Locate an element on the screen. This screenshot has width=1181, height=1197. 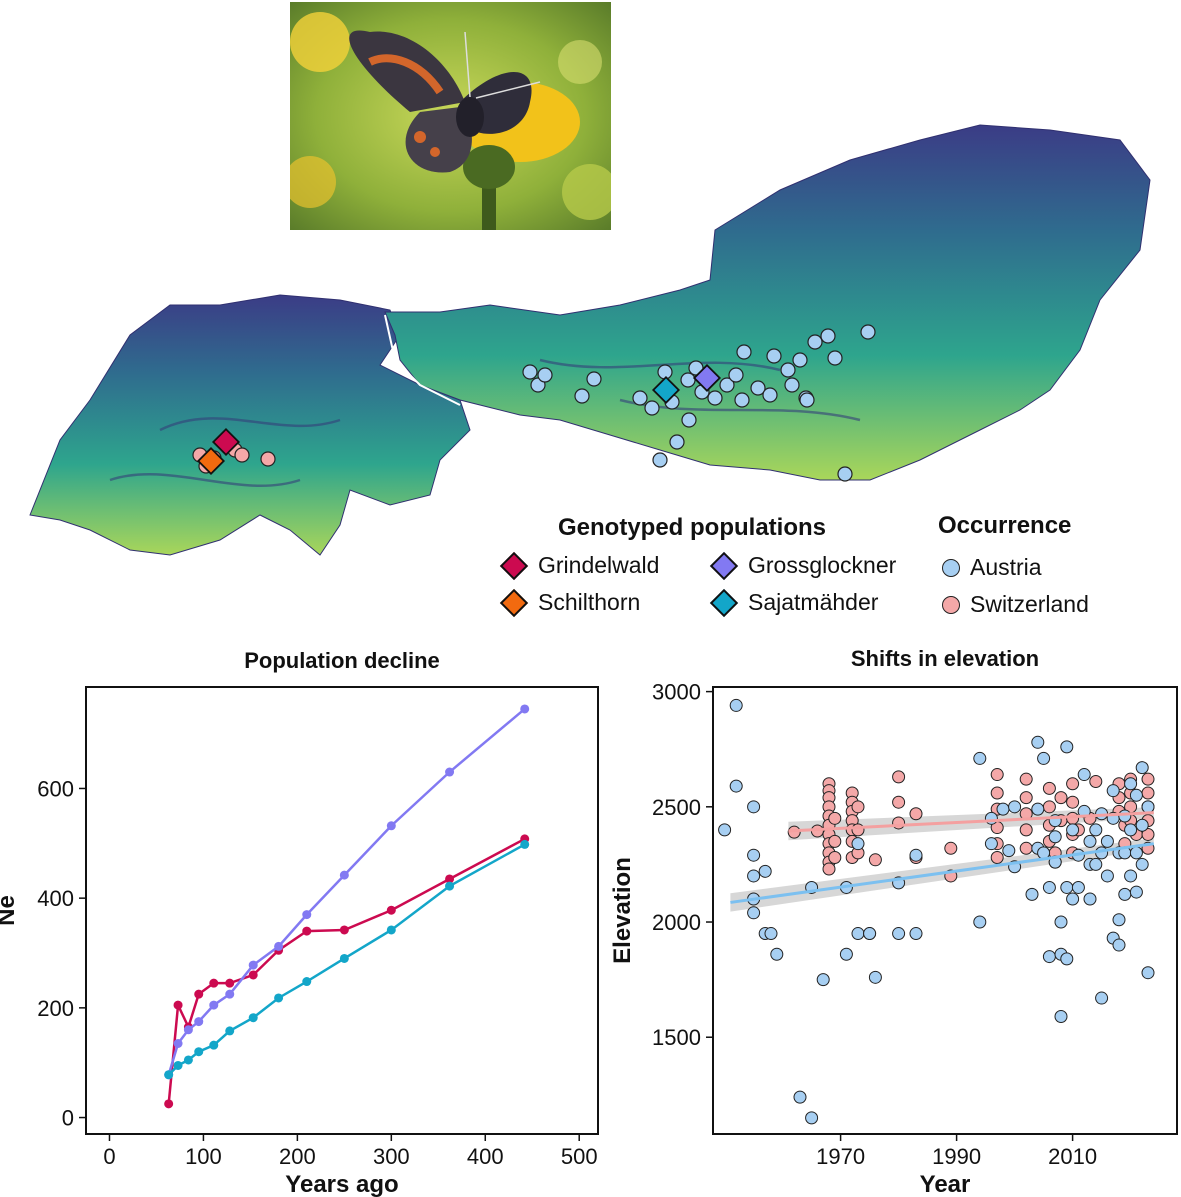
x-tick-label: 500 is located at coordinates (579, 1156).